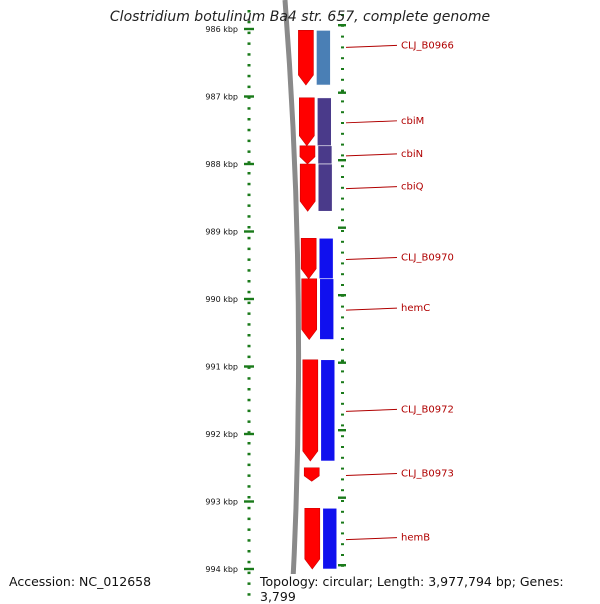  I want to click on leader-line-CLJ_B0966, so click(371, 46).